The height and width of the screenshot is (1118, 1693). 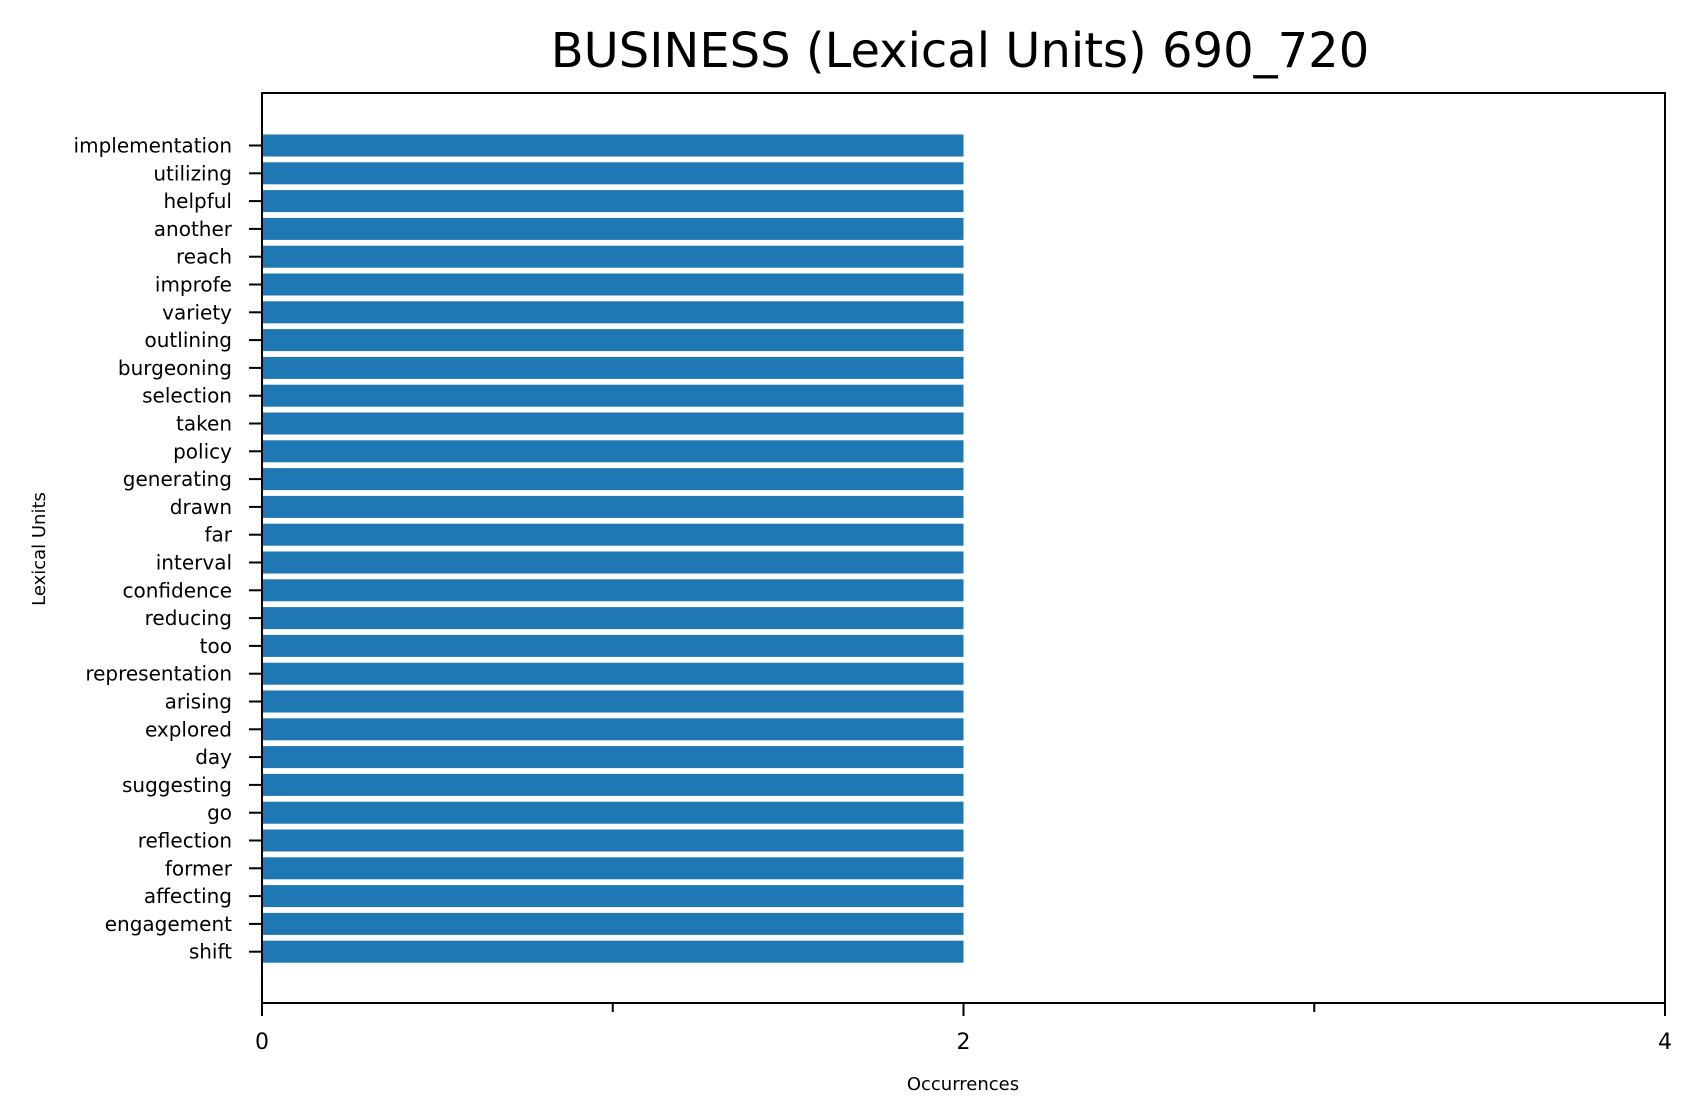 I want to click on y-tick-label: engagement, so click(x=168, y=924).